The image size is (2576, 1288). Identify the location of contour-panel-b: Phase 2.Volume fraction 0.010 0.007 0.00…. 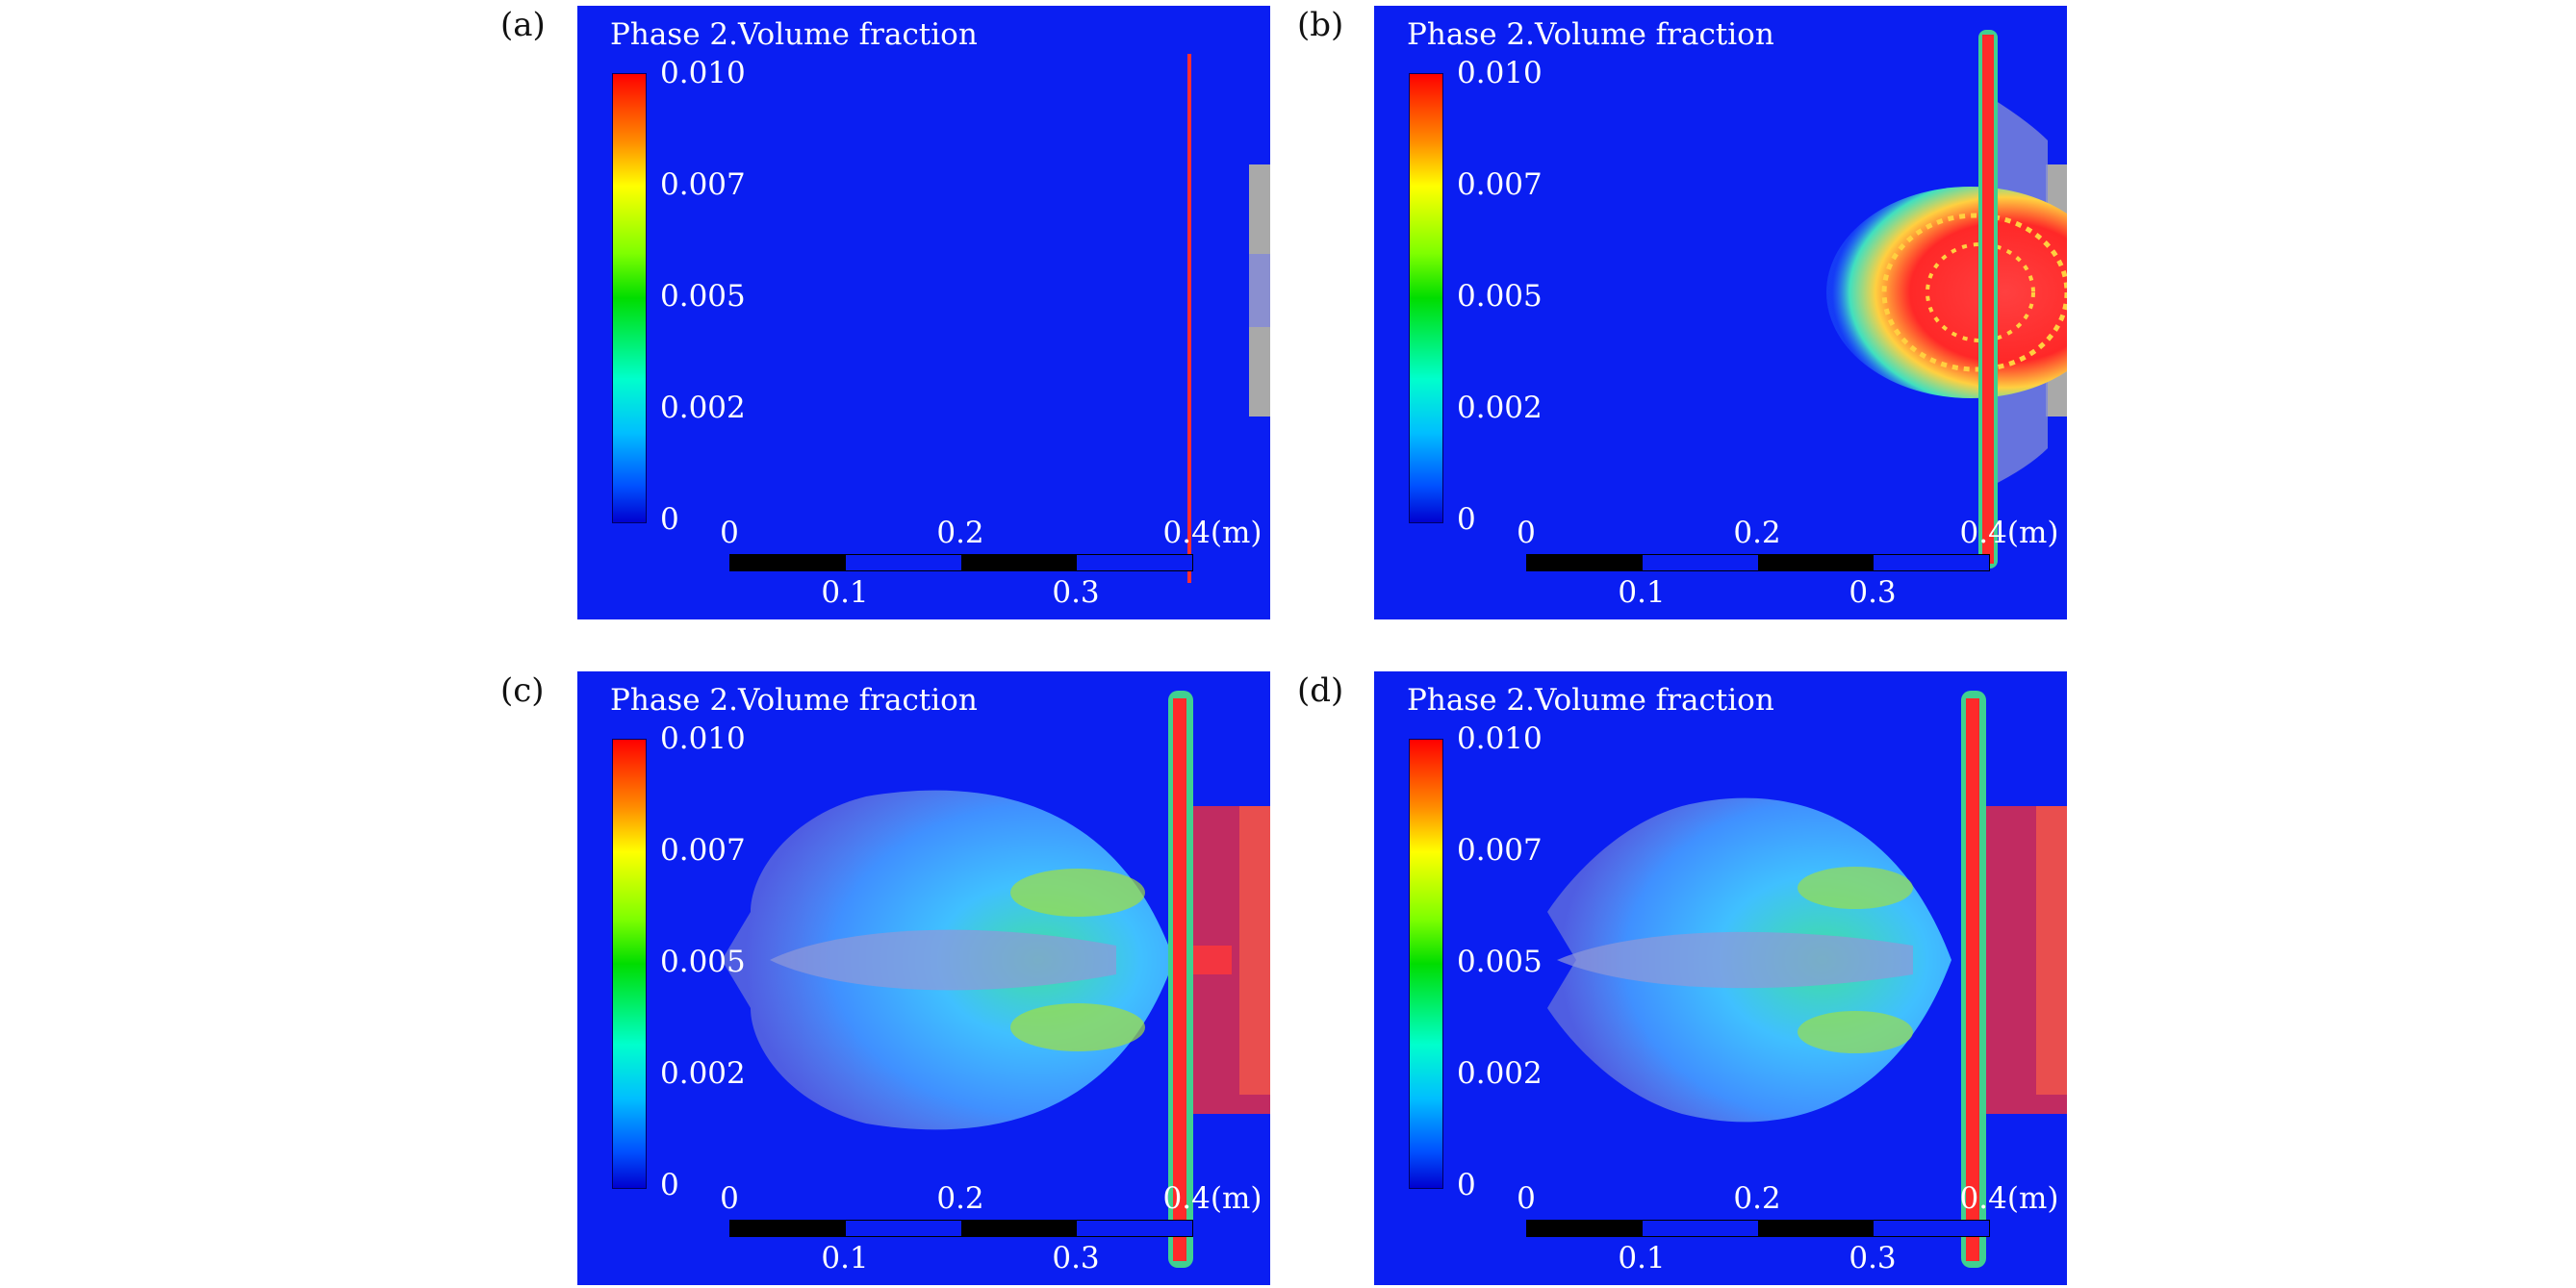
(1720, 313).